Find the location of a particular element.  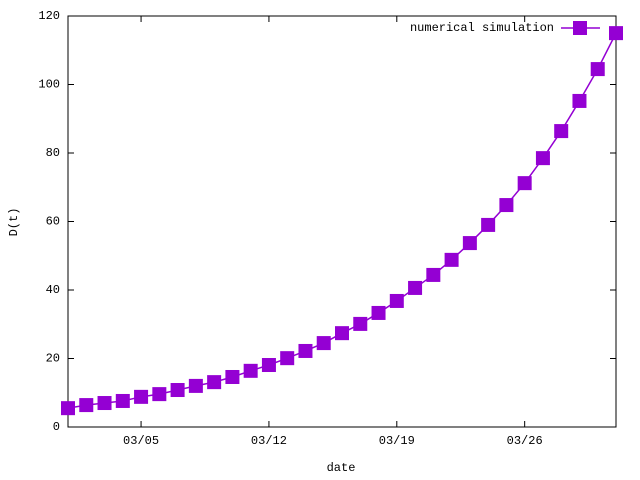

legend-marker is located at coordinates (580, 28).